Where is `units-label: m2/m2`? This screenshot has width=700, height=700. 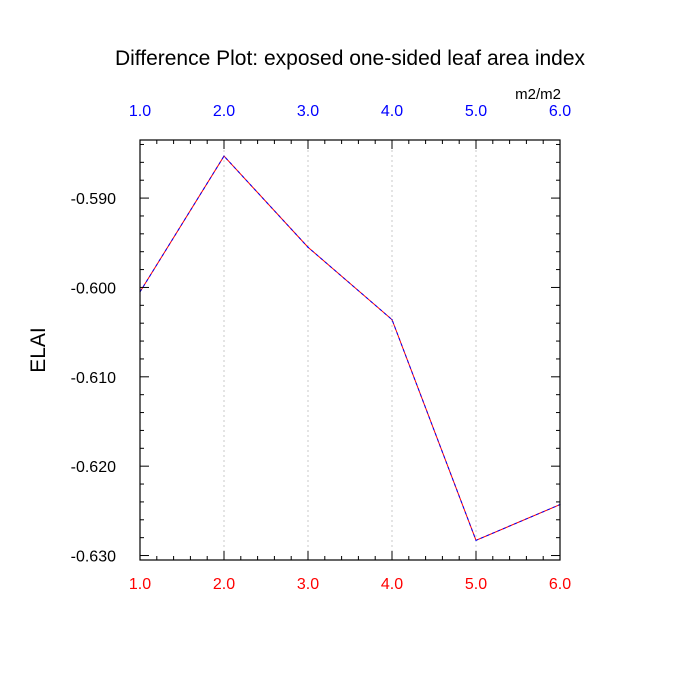 units-label: m2/m2 is located at coordinates (538, 94).